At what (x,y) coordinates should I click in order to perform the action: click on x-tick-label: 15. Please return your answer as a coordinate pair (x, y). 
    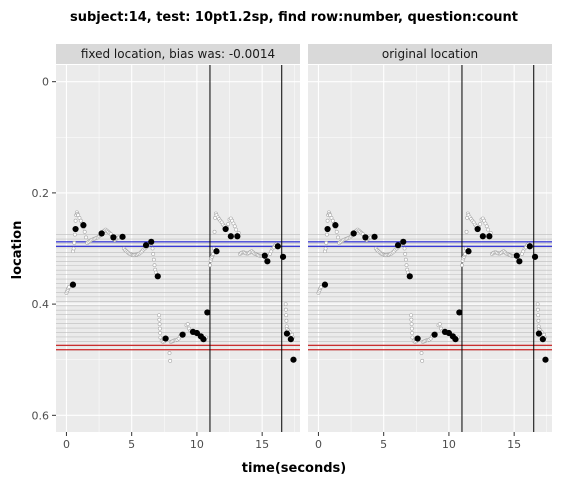
    Looking at the image, I should click on (514, 444).